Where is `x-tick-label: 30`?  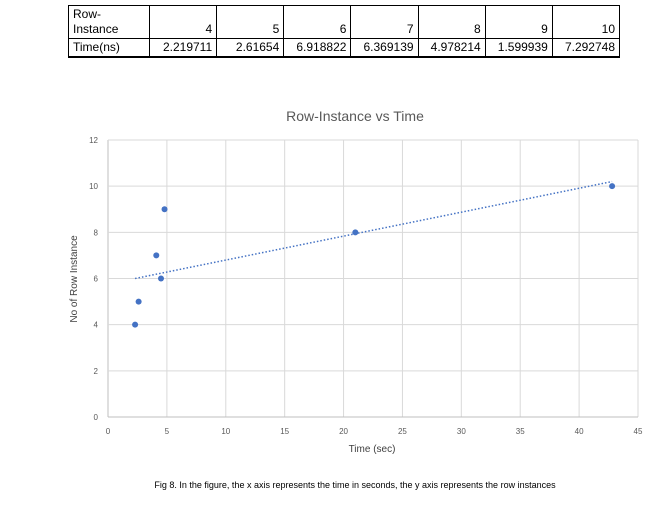 x-tick-label: 30 is located at coordinates (461, 431).